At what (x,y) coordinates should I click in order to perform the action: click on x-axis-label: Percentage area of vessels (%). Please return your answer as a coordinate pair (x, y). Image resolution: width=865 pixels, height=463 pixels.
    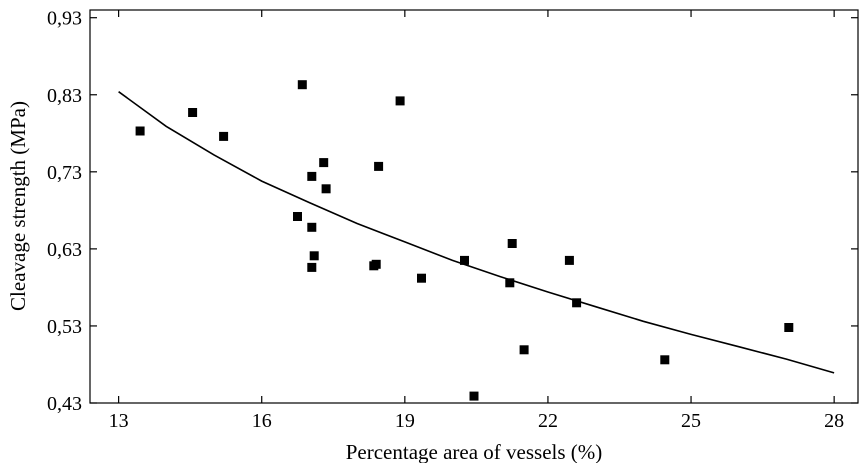
    Looking at the image, I should click on (474, 451).